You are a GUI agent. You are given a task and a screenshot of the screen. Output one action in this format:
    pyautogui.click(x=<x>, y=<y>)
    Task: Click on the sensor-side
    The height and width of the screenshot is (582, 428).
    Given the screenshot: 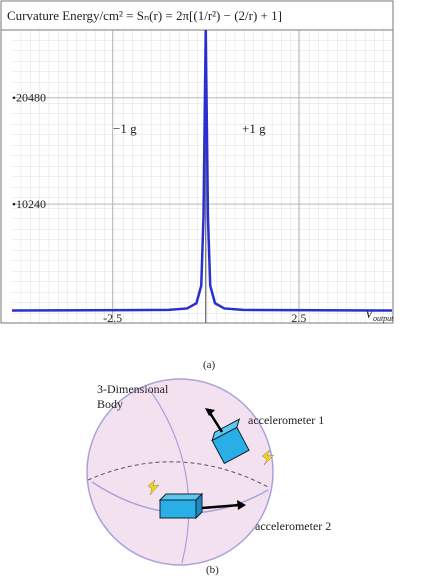 What is the action you would take?
    pyautogui.click(x=199, y=506)
    